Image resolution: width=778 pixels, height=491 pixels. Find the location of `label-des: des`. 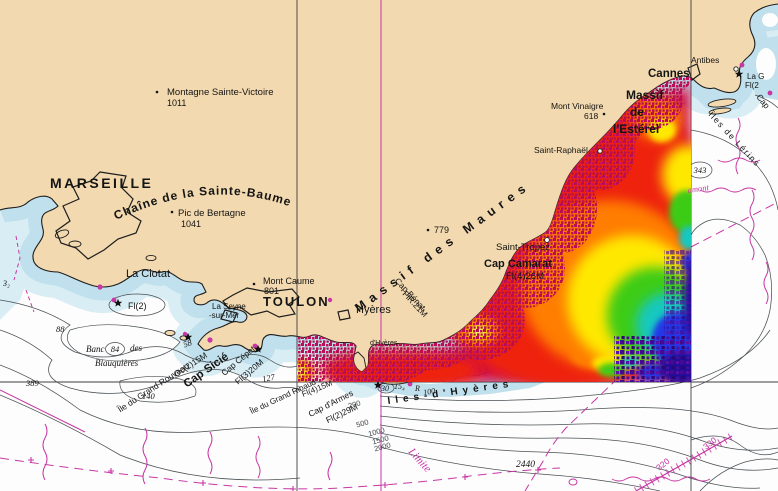

label-des: des is located at coordinates (136, 348).